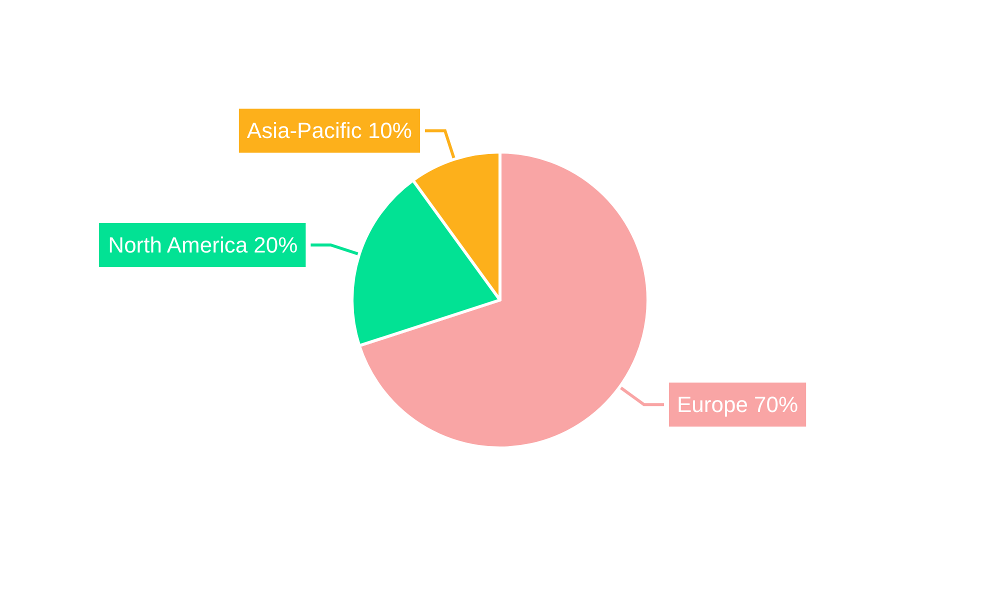 The width and height of the screenshot is (1000, 600). What do you see at coordinates (737, 405) in the screenshot?
I see `slice-label: Europe 70%` at bounding box center [737, 405].